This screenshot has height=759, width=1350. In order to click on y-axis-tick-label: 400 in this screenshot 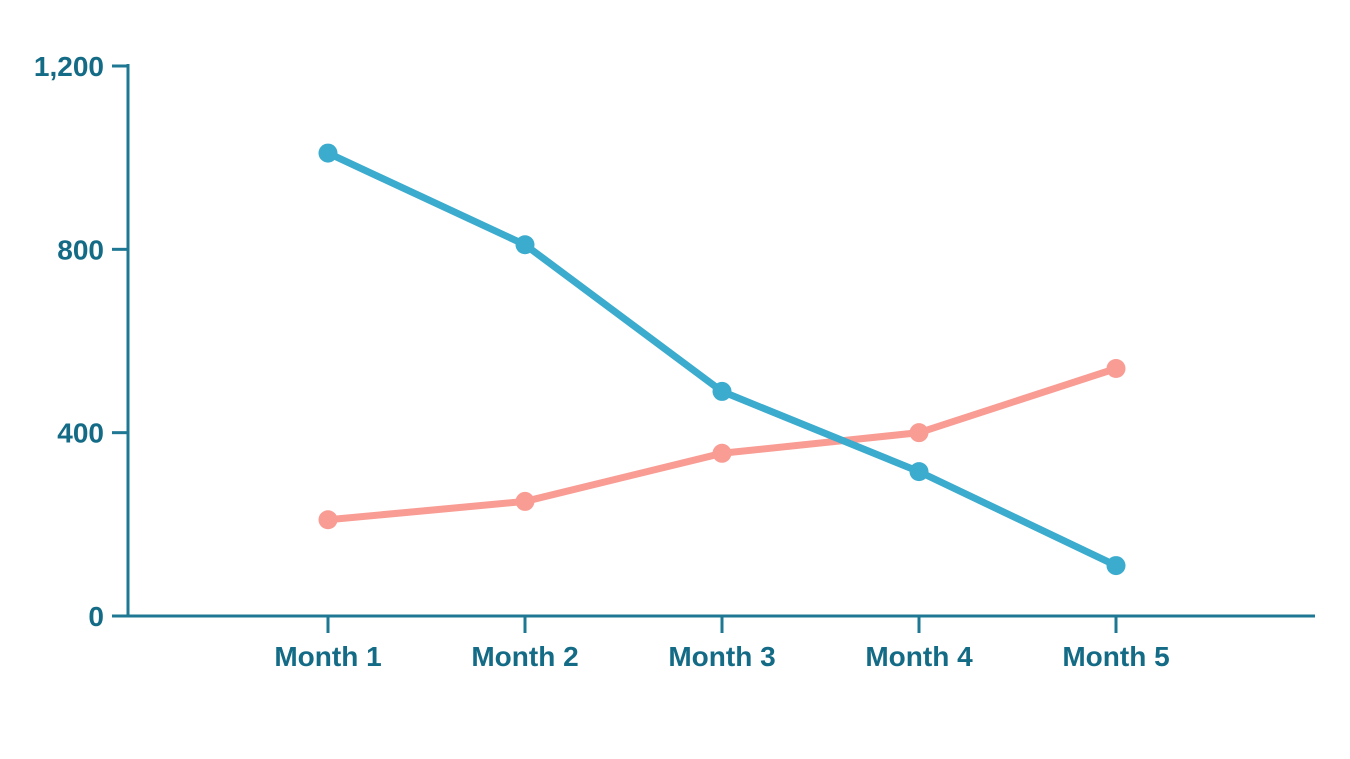, I will do `click(80, 433)`.